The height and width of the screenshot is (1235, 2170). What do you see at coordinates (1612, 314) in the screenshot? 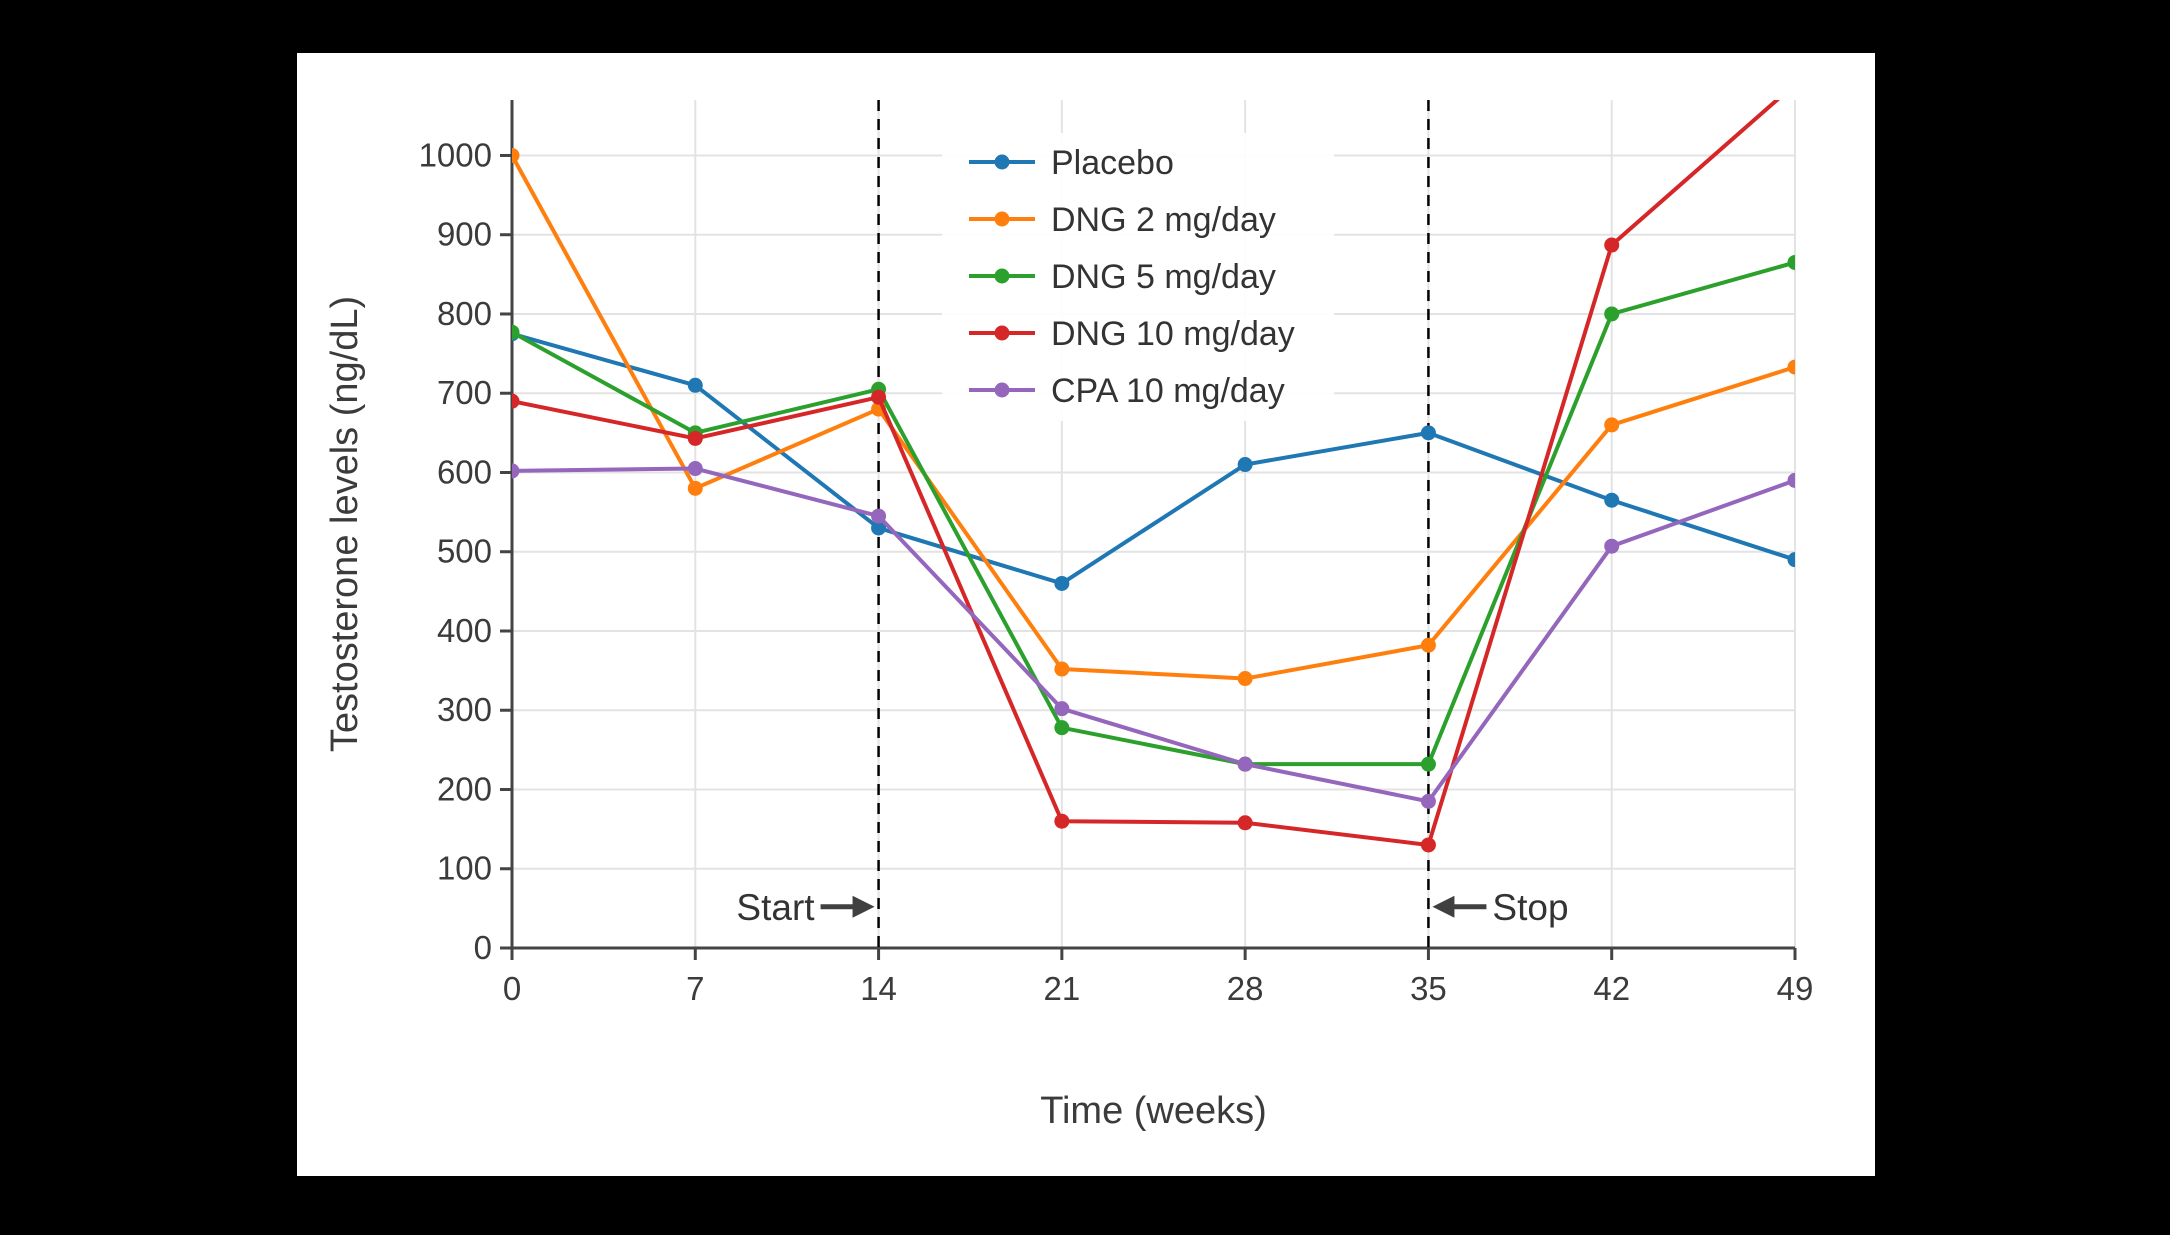
I see `data-point-dng-5-mg-day-wk42` at bounding box center [1612, 314].